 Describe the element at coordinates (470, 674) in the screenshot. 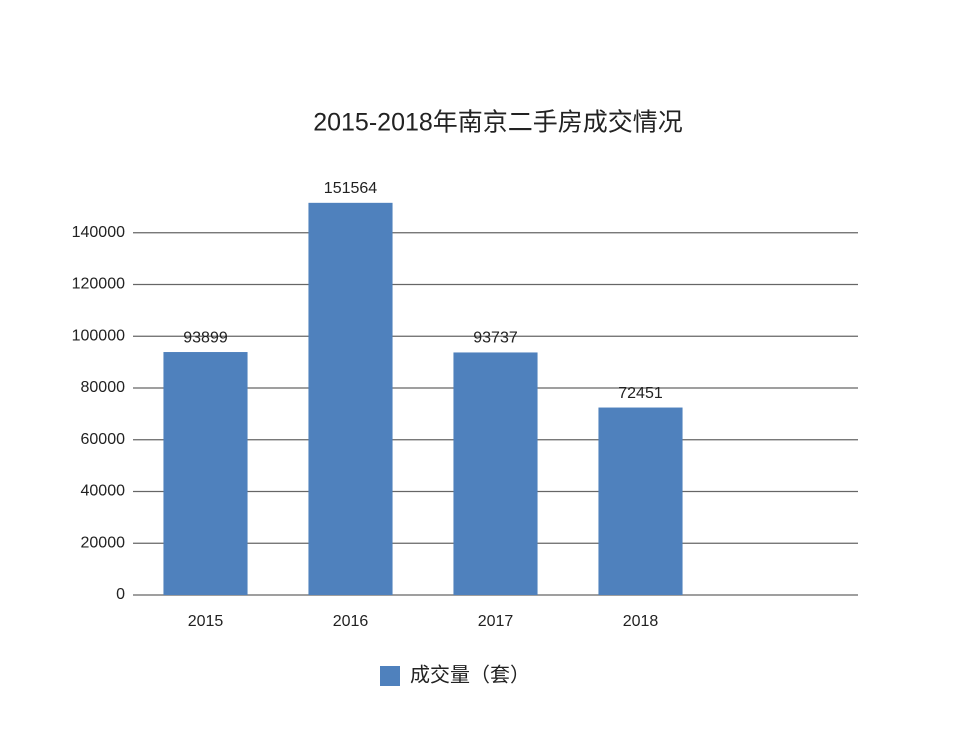

I see `legend-label: 成交量（套）` at that location.